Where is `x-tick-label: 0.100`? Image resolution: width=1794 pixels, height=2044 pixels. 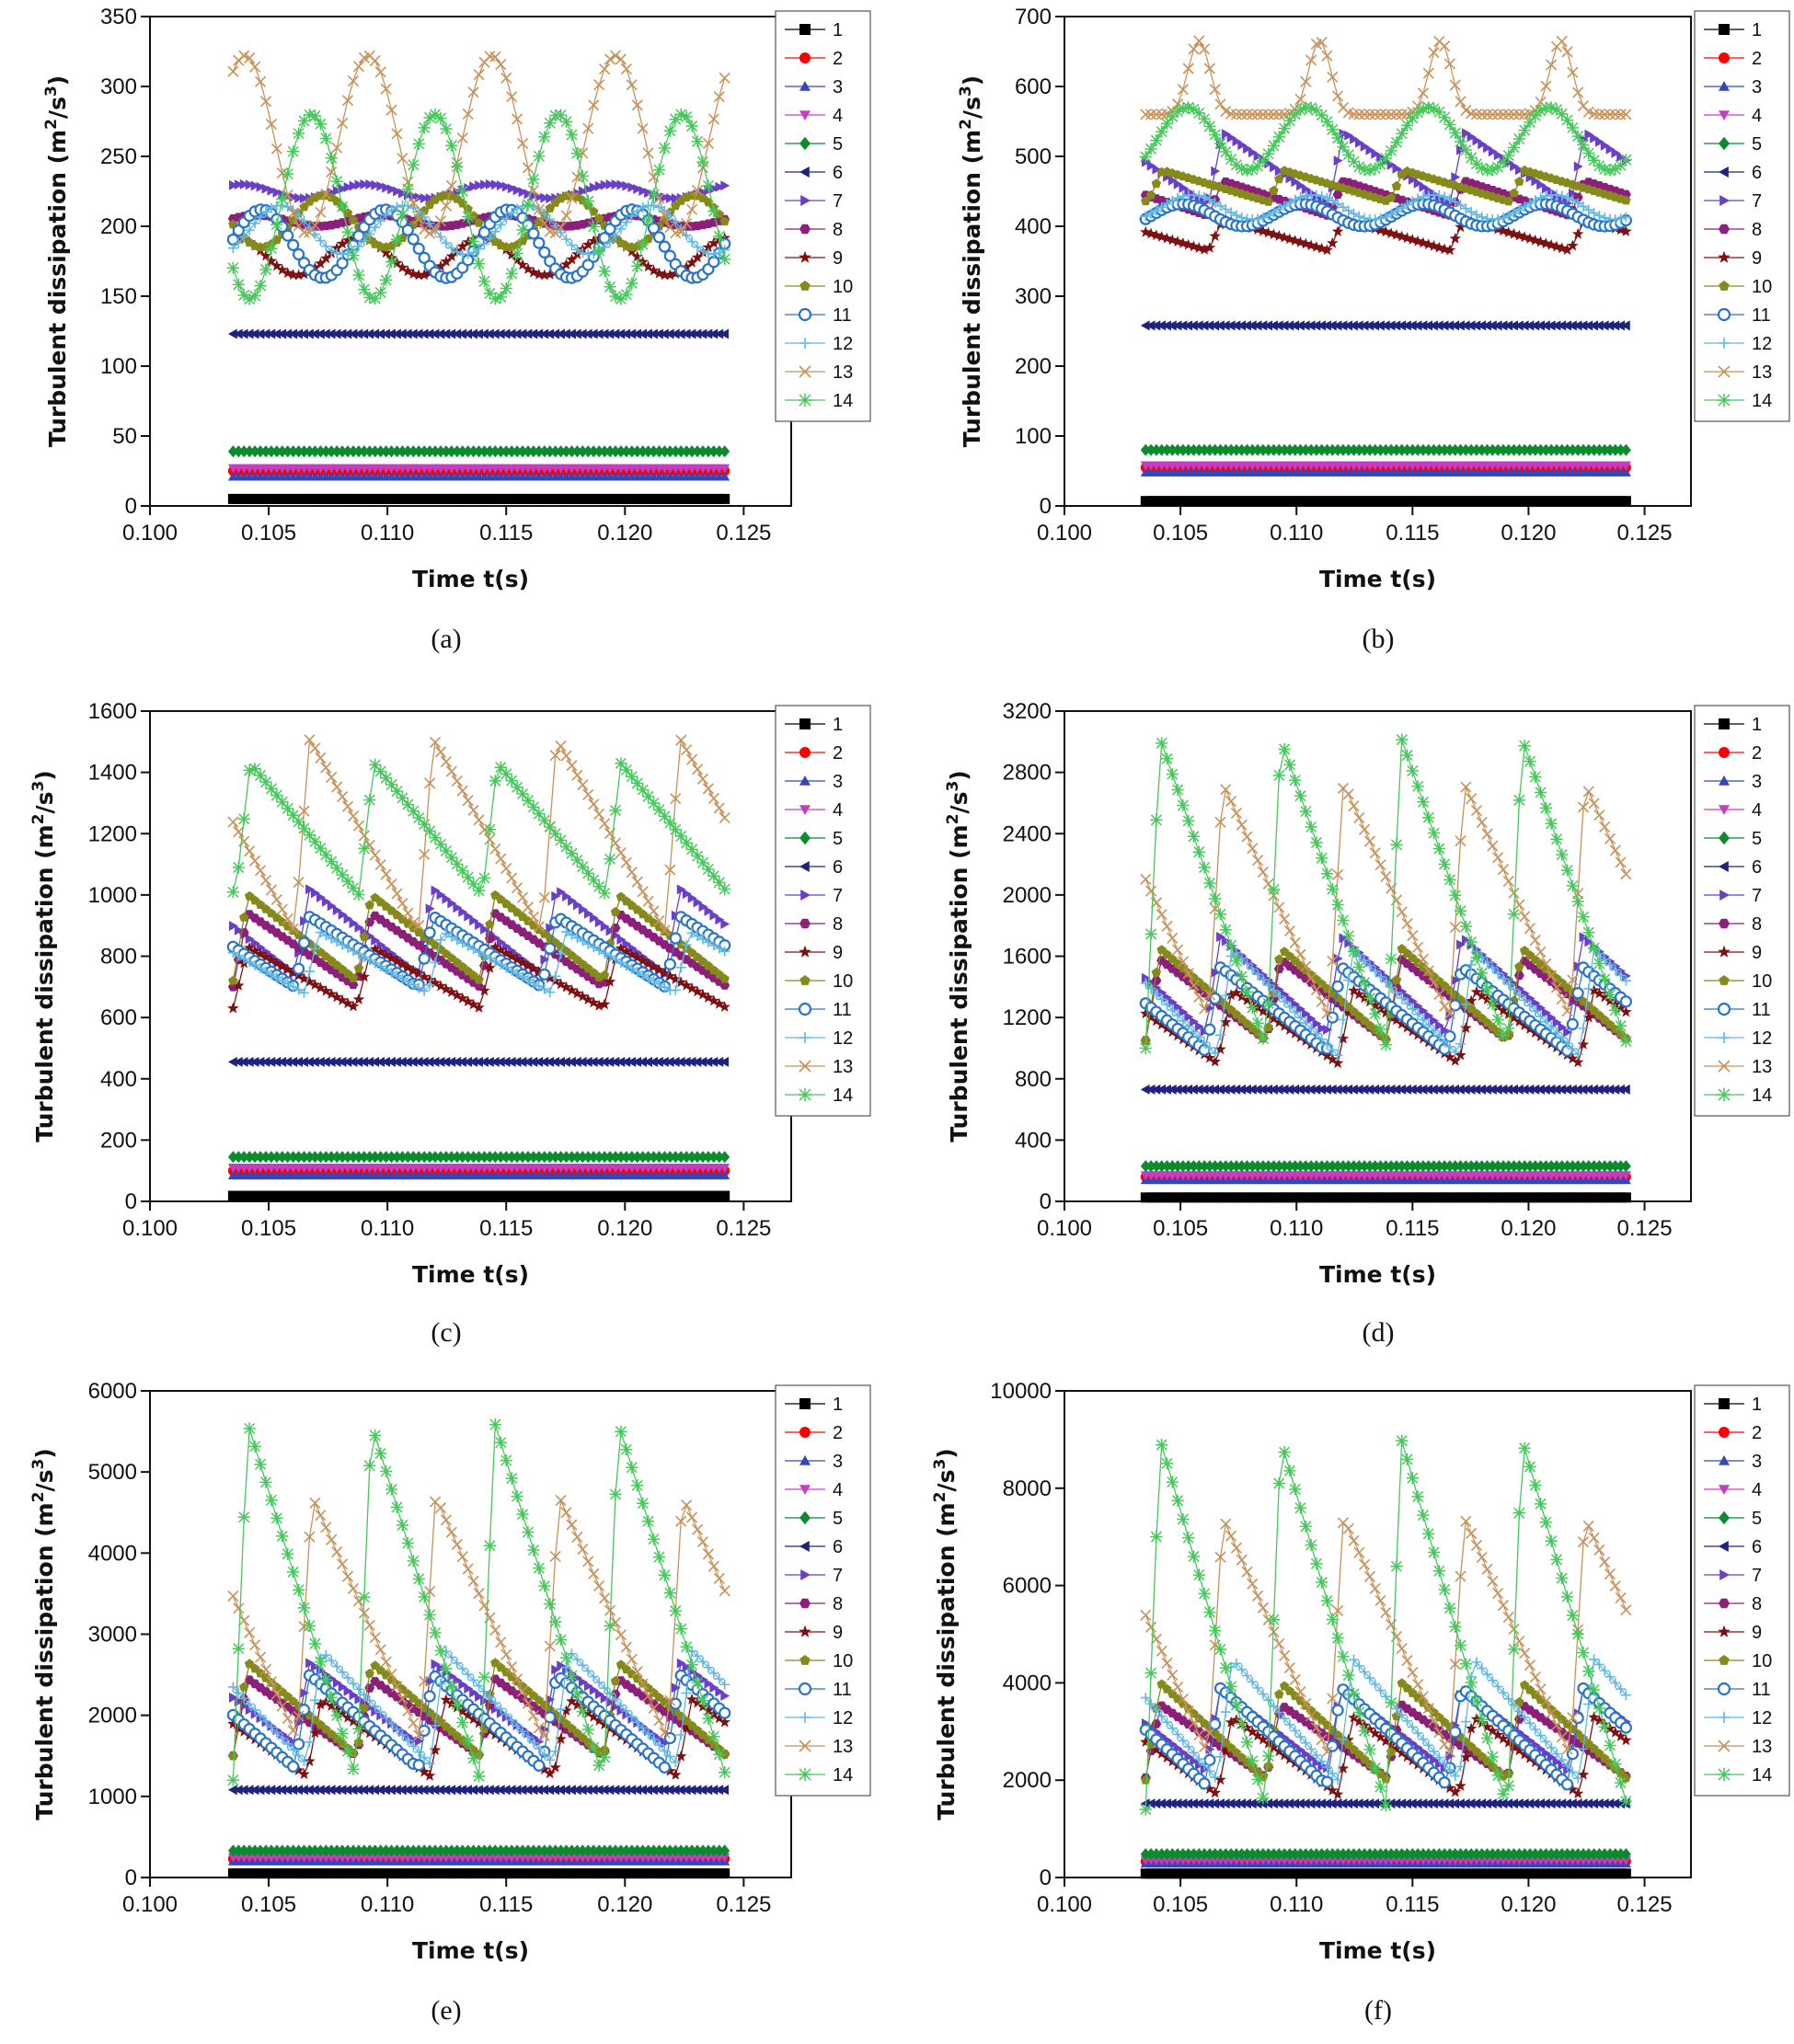 x-tick-label: 0.100 is located at coordinates (150, 1228).